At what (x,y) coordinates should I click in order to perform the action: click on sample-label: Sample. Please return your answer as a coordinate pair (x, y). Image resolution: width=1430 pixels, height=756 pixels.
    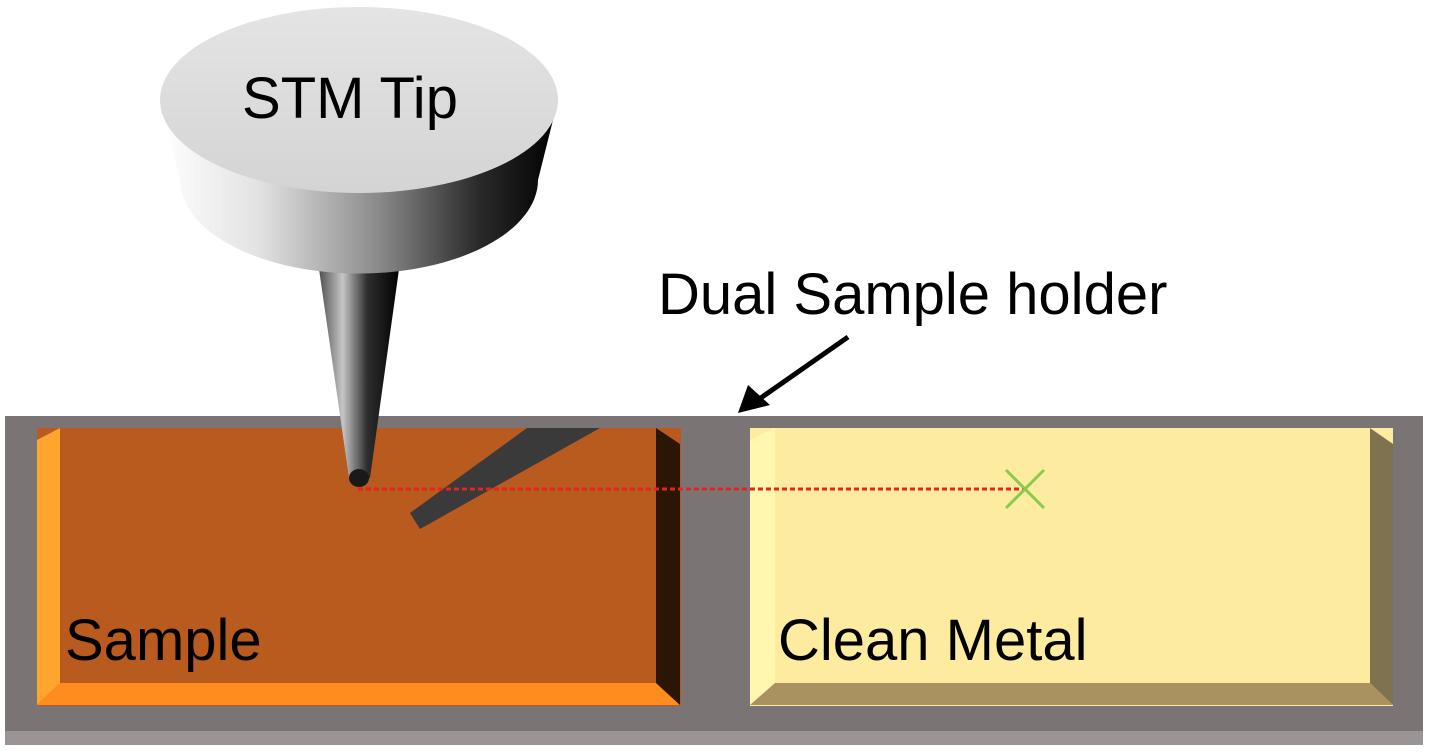
    Looking at the image, I should click on (163, 640).